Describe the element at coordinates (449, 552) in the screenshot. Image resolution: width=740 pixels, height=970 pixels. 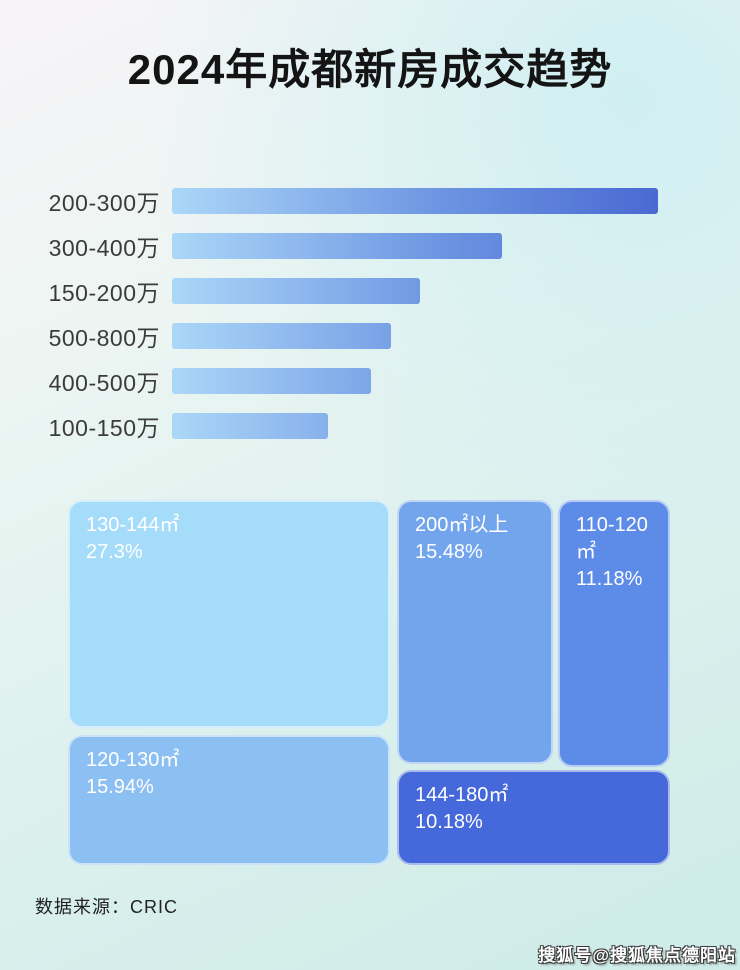
I see `treemap-block-percentage: 15.48%` at that location.